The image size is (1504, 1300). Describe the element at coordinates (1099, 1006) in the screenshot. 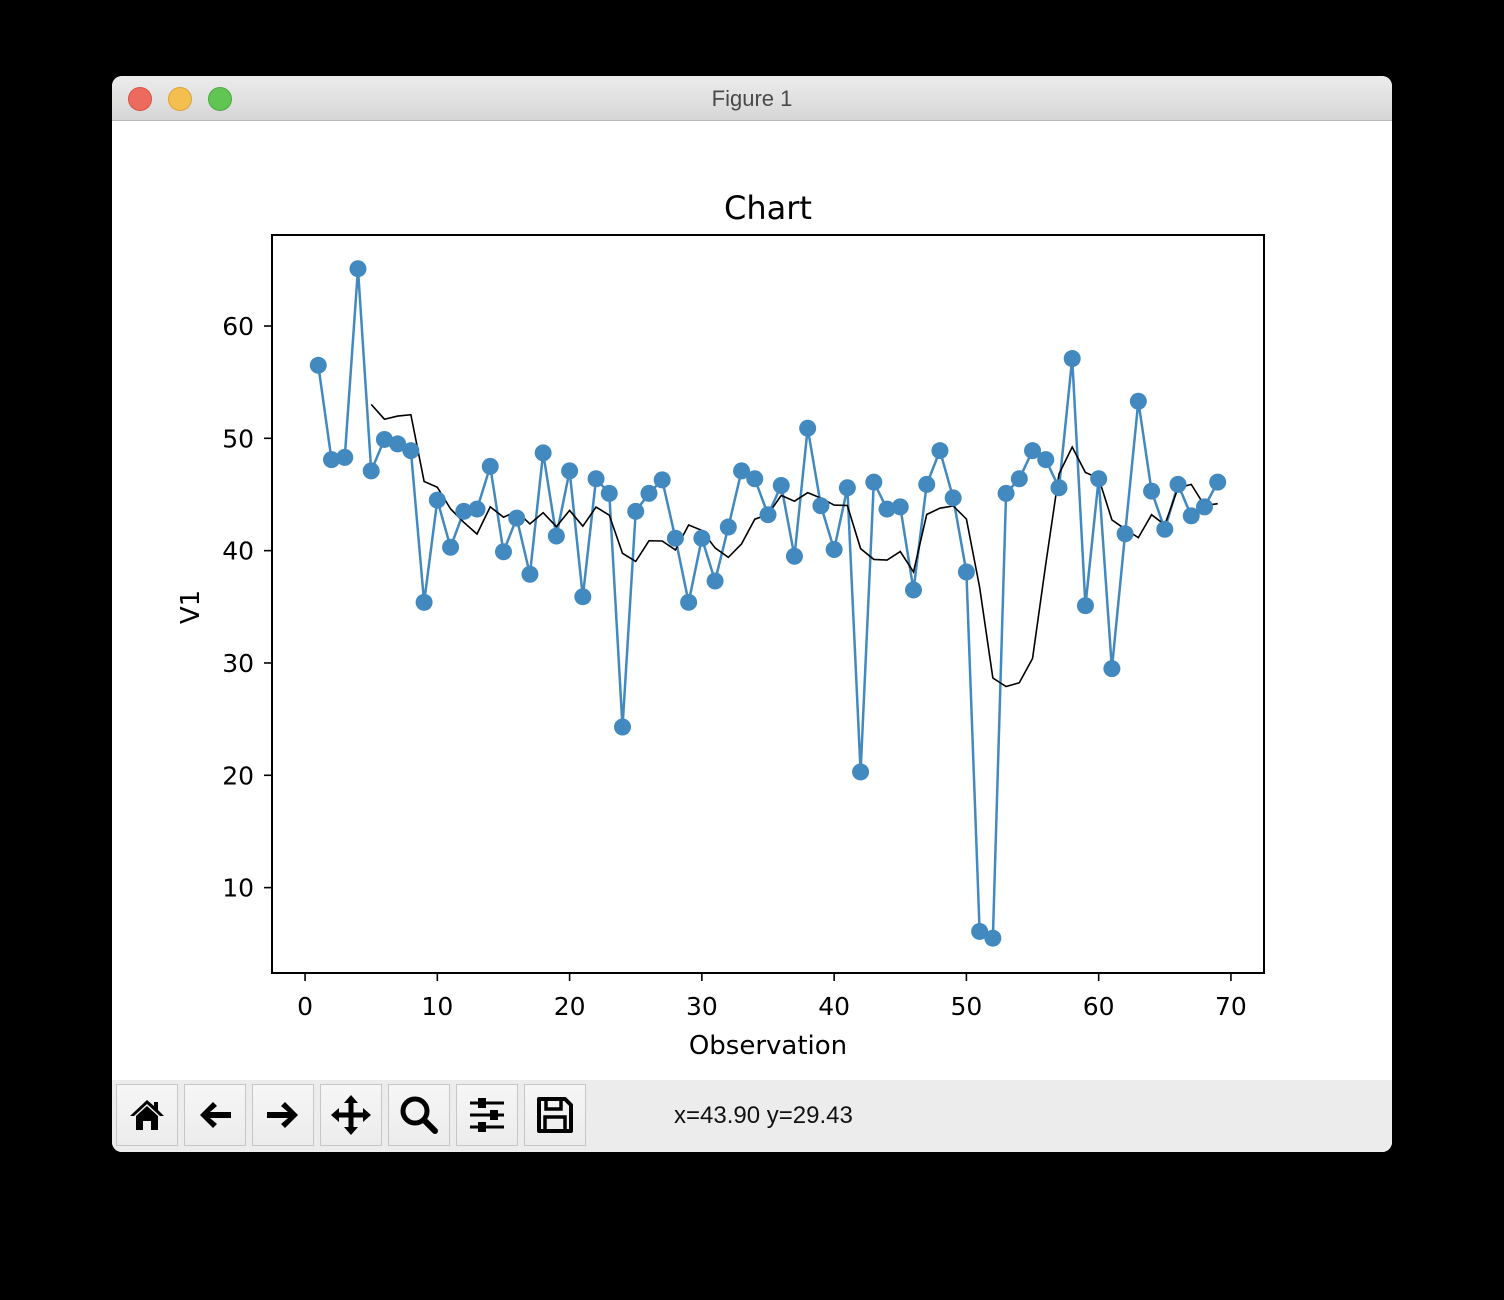

I see `x-tick-label: 60` at that location.